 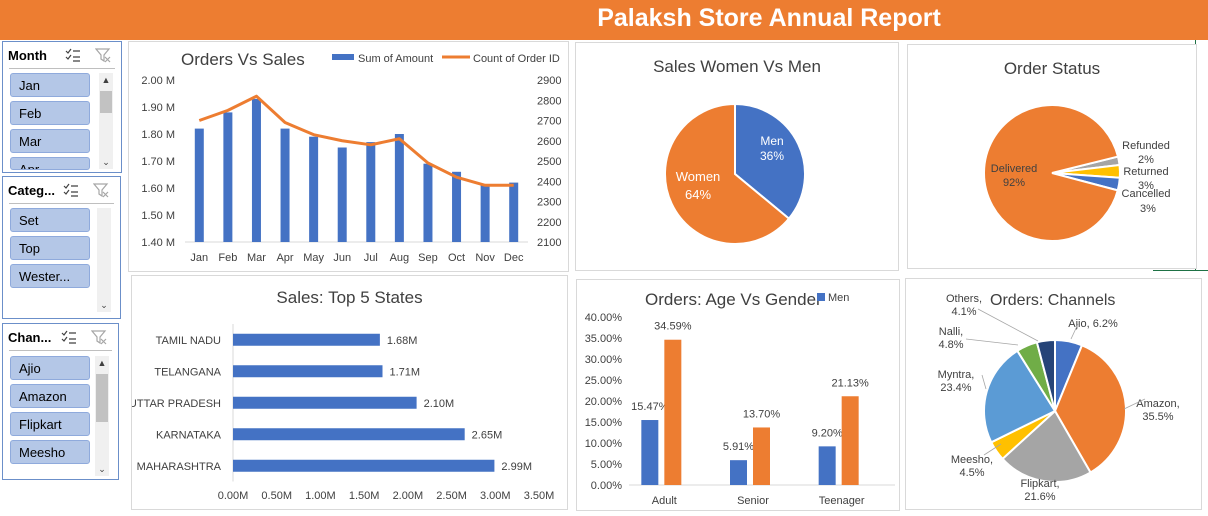 I want to click on pie-slice-delivered, so click(x=1051, y=173).